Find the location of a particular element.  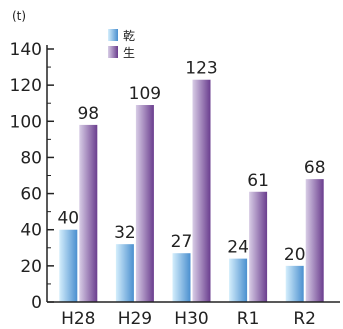

y-tick-label-1: 20 is located at coordinates (31, 267).